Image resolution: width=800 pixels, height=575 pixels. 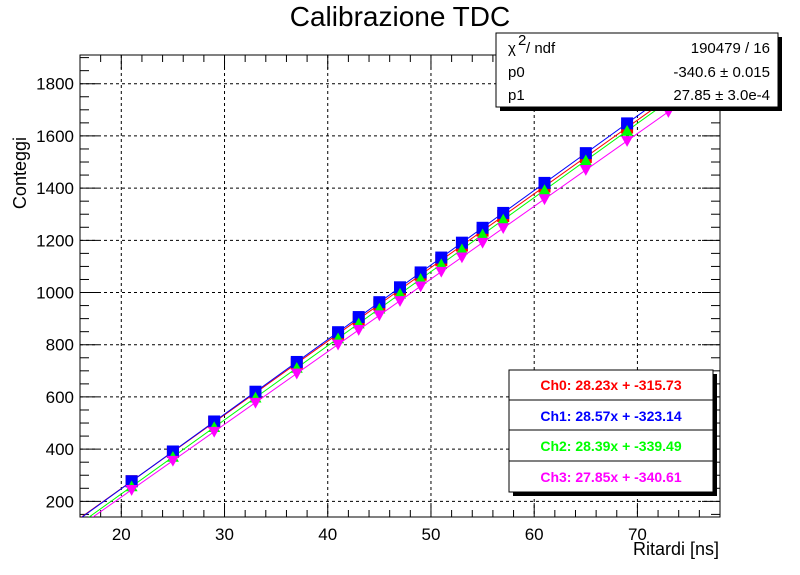 What do you see at coordinates (60, 501) in the screenshot?
I see `y-tick-label: 200` at bounding box center [60, 501].